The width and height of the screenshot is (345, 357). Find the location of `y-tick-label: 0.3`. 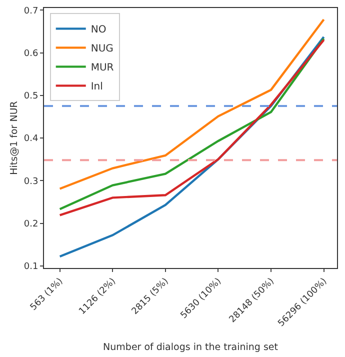

y-tick-label: 0.3 is located at coordinates (31, 181).